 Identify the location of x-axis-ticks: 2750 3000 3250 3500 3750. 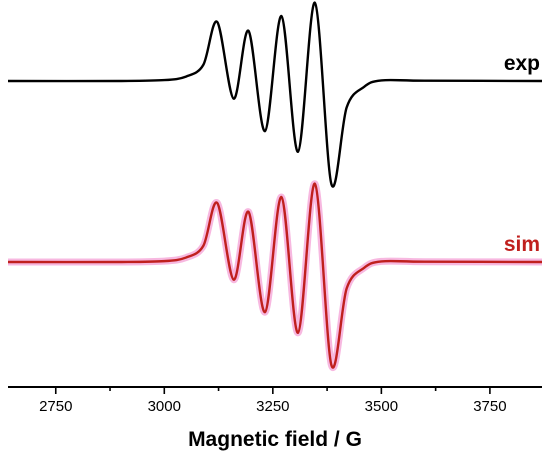
(273, 401).